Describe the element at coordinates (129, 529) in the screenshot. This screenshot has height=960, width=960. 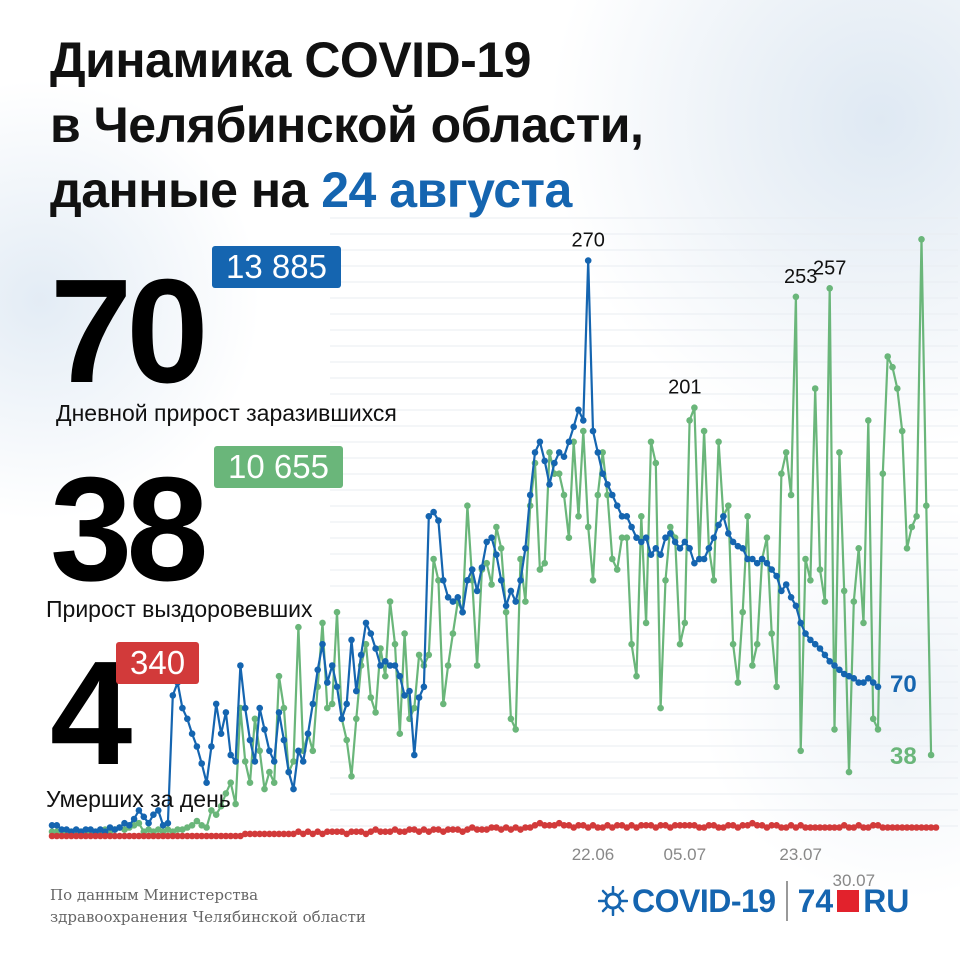
I see `recovered-daily-value: 38` at that location.